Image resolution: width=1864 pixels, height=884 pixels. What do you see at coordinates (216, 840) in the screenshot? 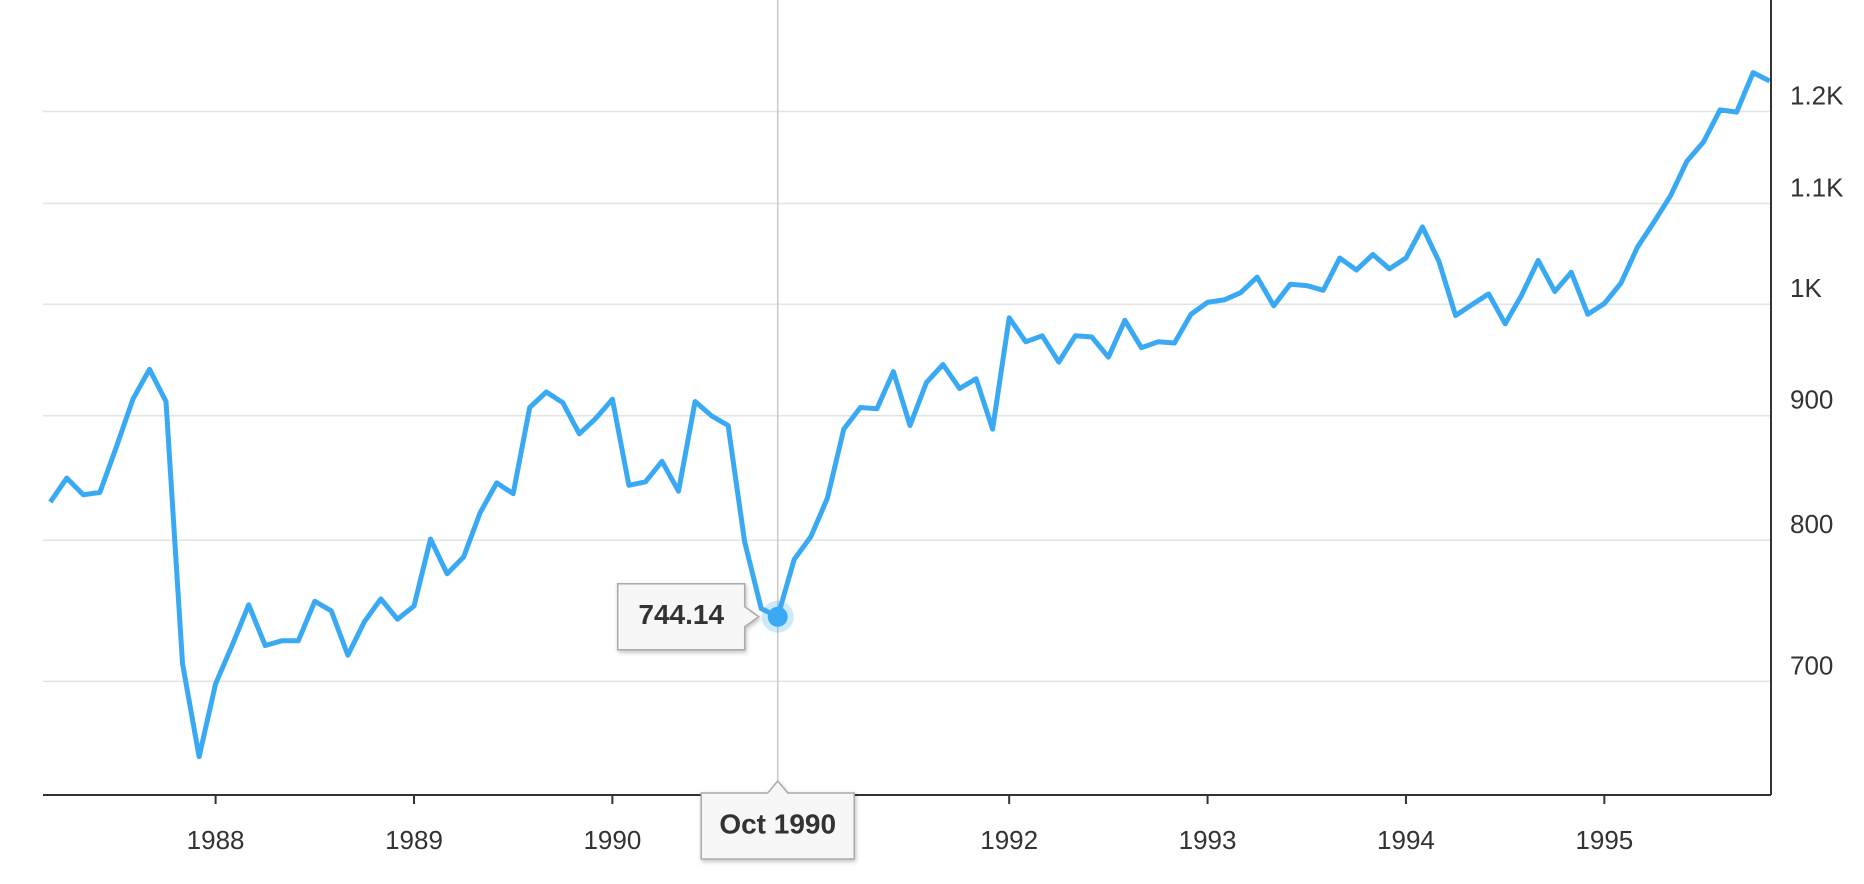
I see `x-tick-label: 1988` at bounding box center [216, 840].